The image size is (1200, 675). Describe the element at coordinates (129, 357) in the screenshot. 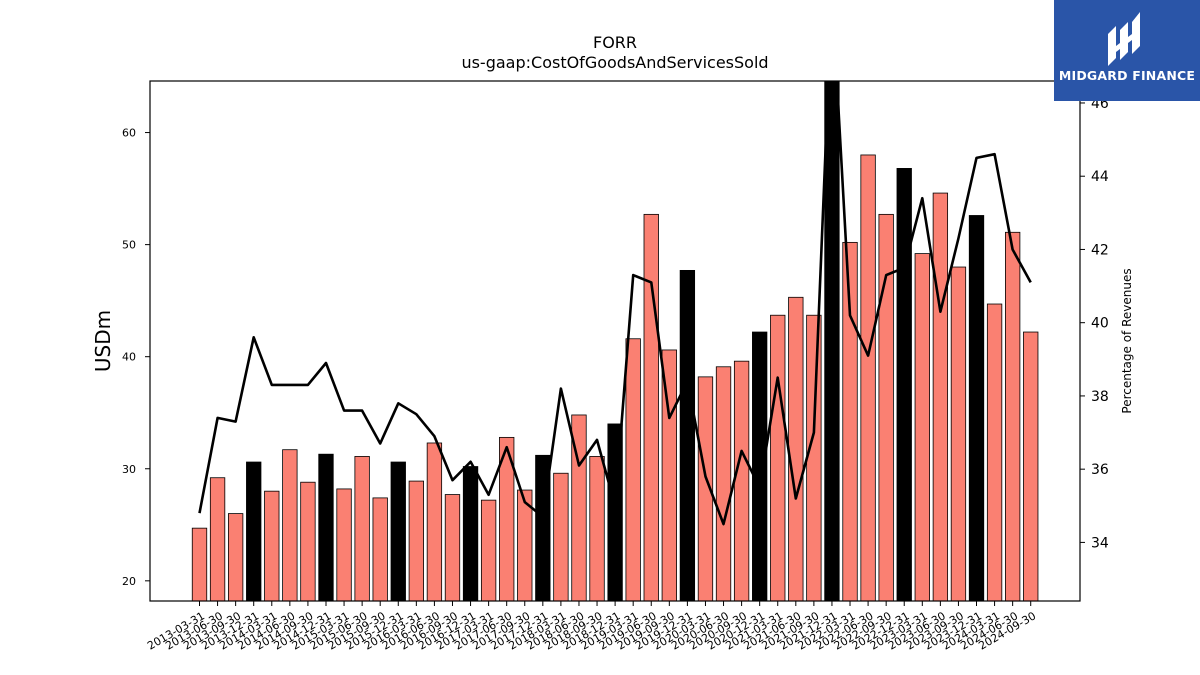

I see `y-tick-label: 40` at that location.